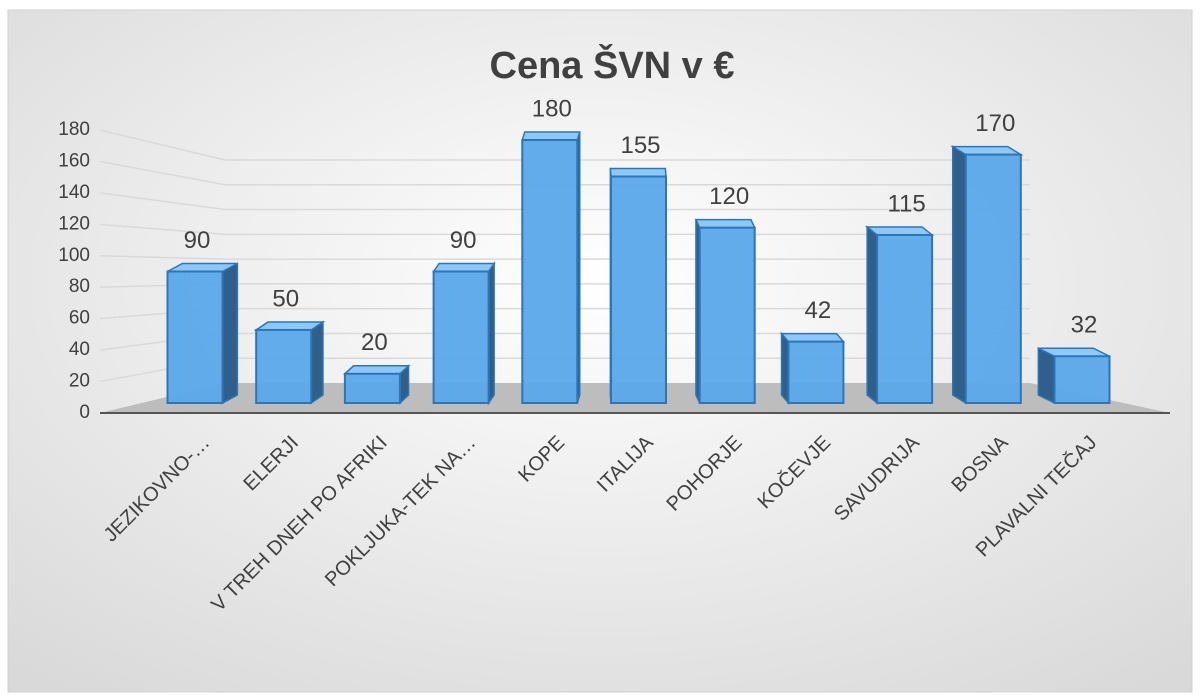  I want to click on data-label: 50, so click(285, 298).